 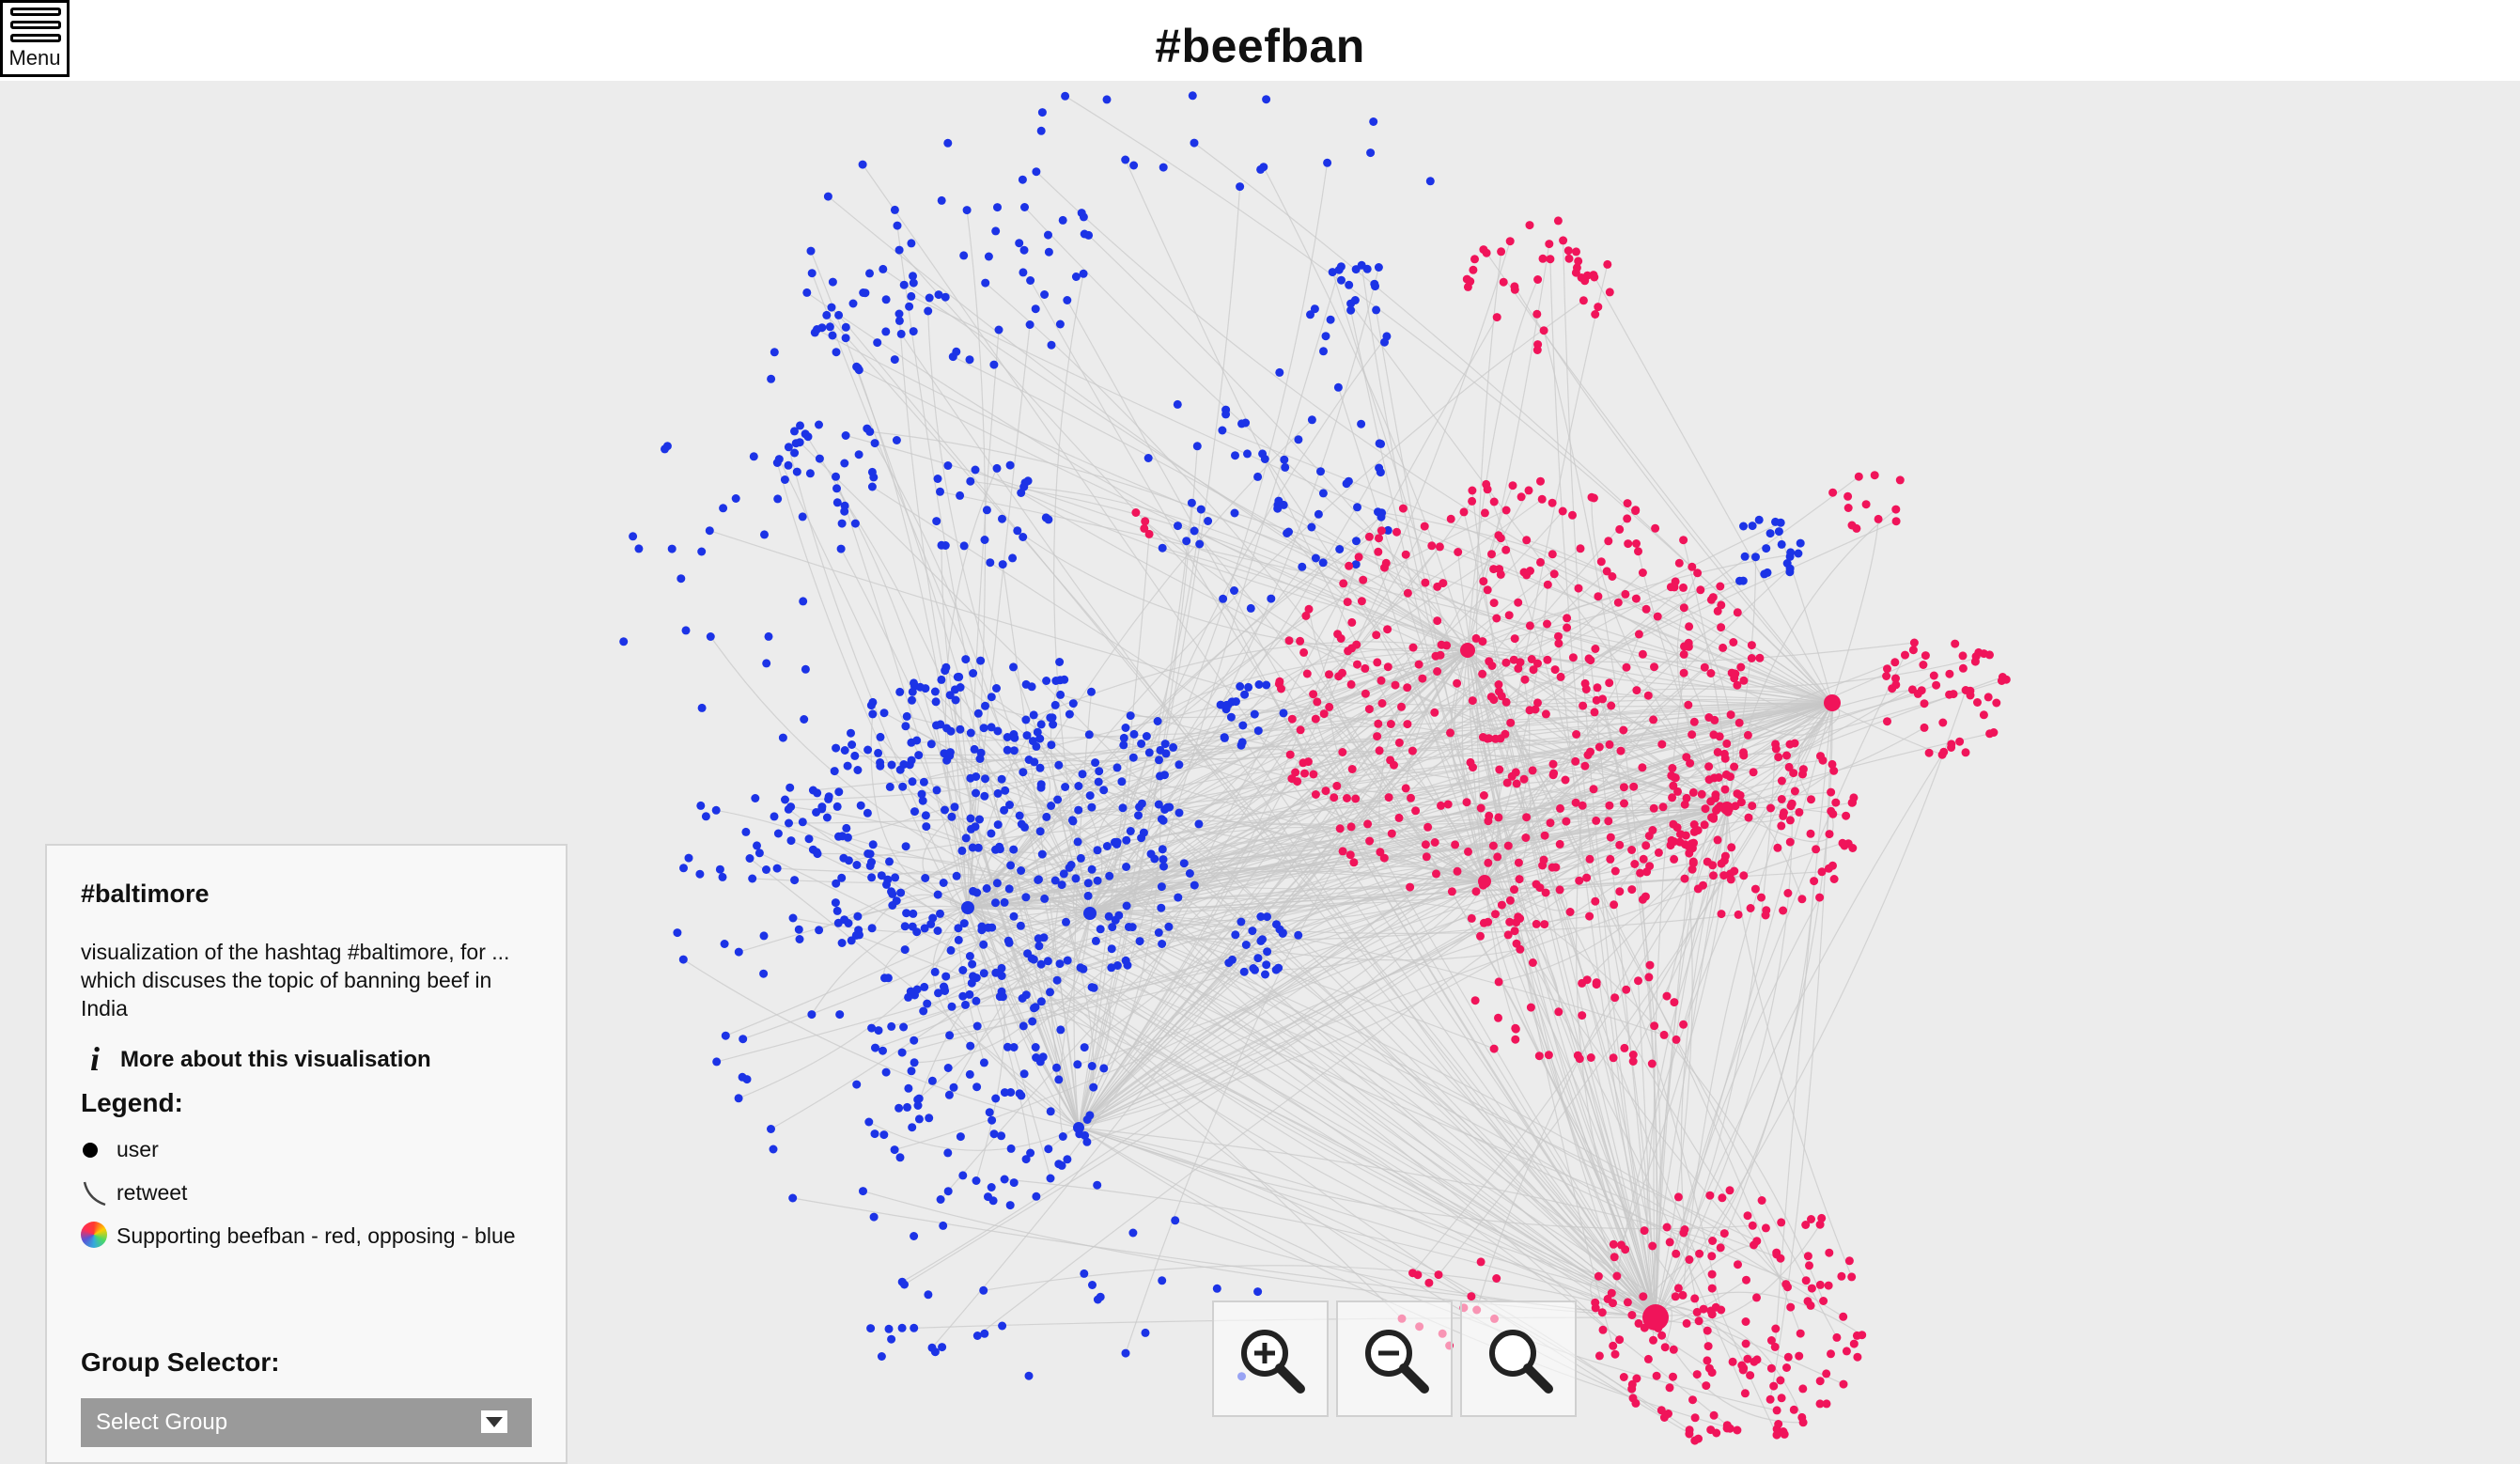 What do you see at coordinates (1655, 1317) in the screenshot?
I see `hub-user-node` at bounding box center [1655, 1317].